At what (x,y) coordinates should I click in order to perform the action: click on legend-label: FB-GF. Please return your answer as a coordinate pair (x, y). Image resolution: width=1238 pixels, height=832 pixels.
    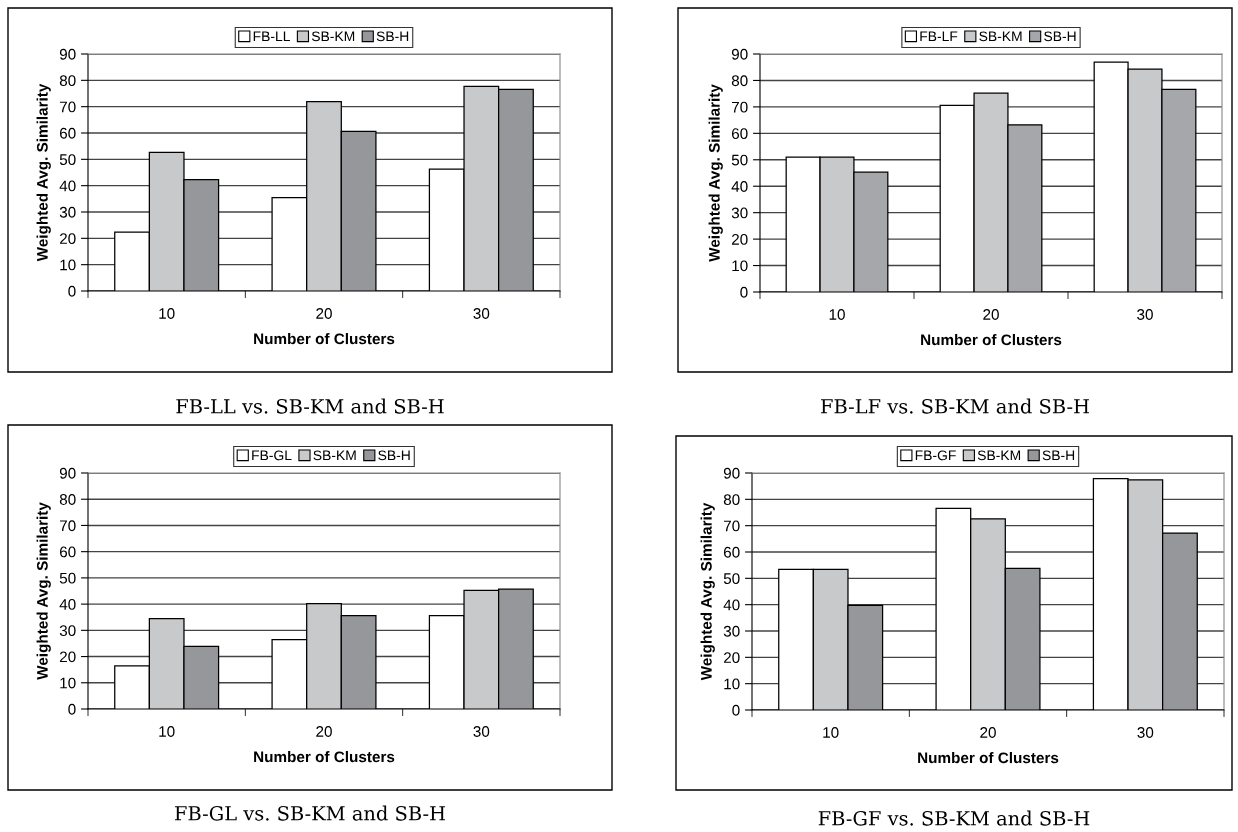
    Looking at the image, I should click on (935, 455).